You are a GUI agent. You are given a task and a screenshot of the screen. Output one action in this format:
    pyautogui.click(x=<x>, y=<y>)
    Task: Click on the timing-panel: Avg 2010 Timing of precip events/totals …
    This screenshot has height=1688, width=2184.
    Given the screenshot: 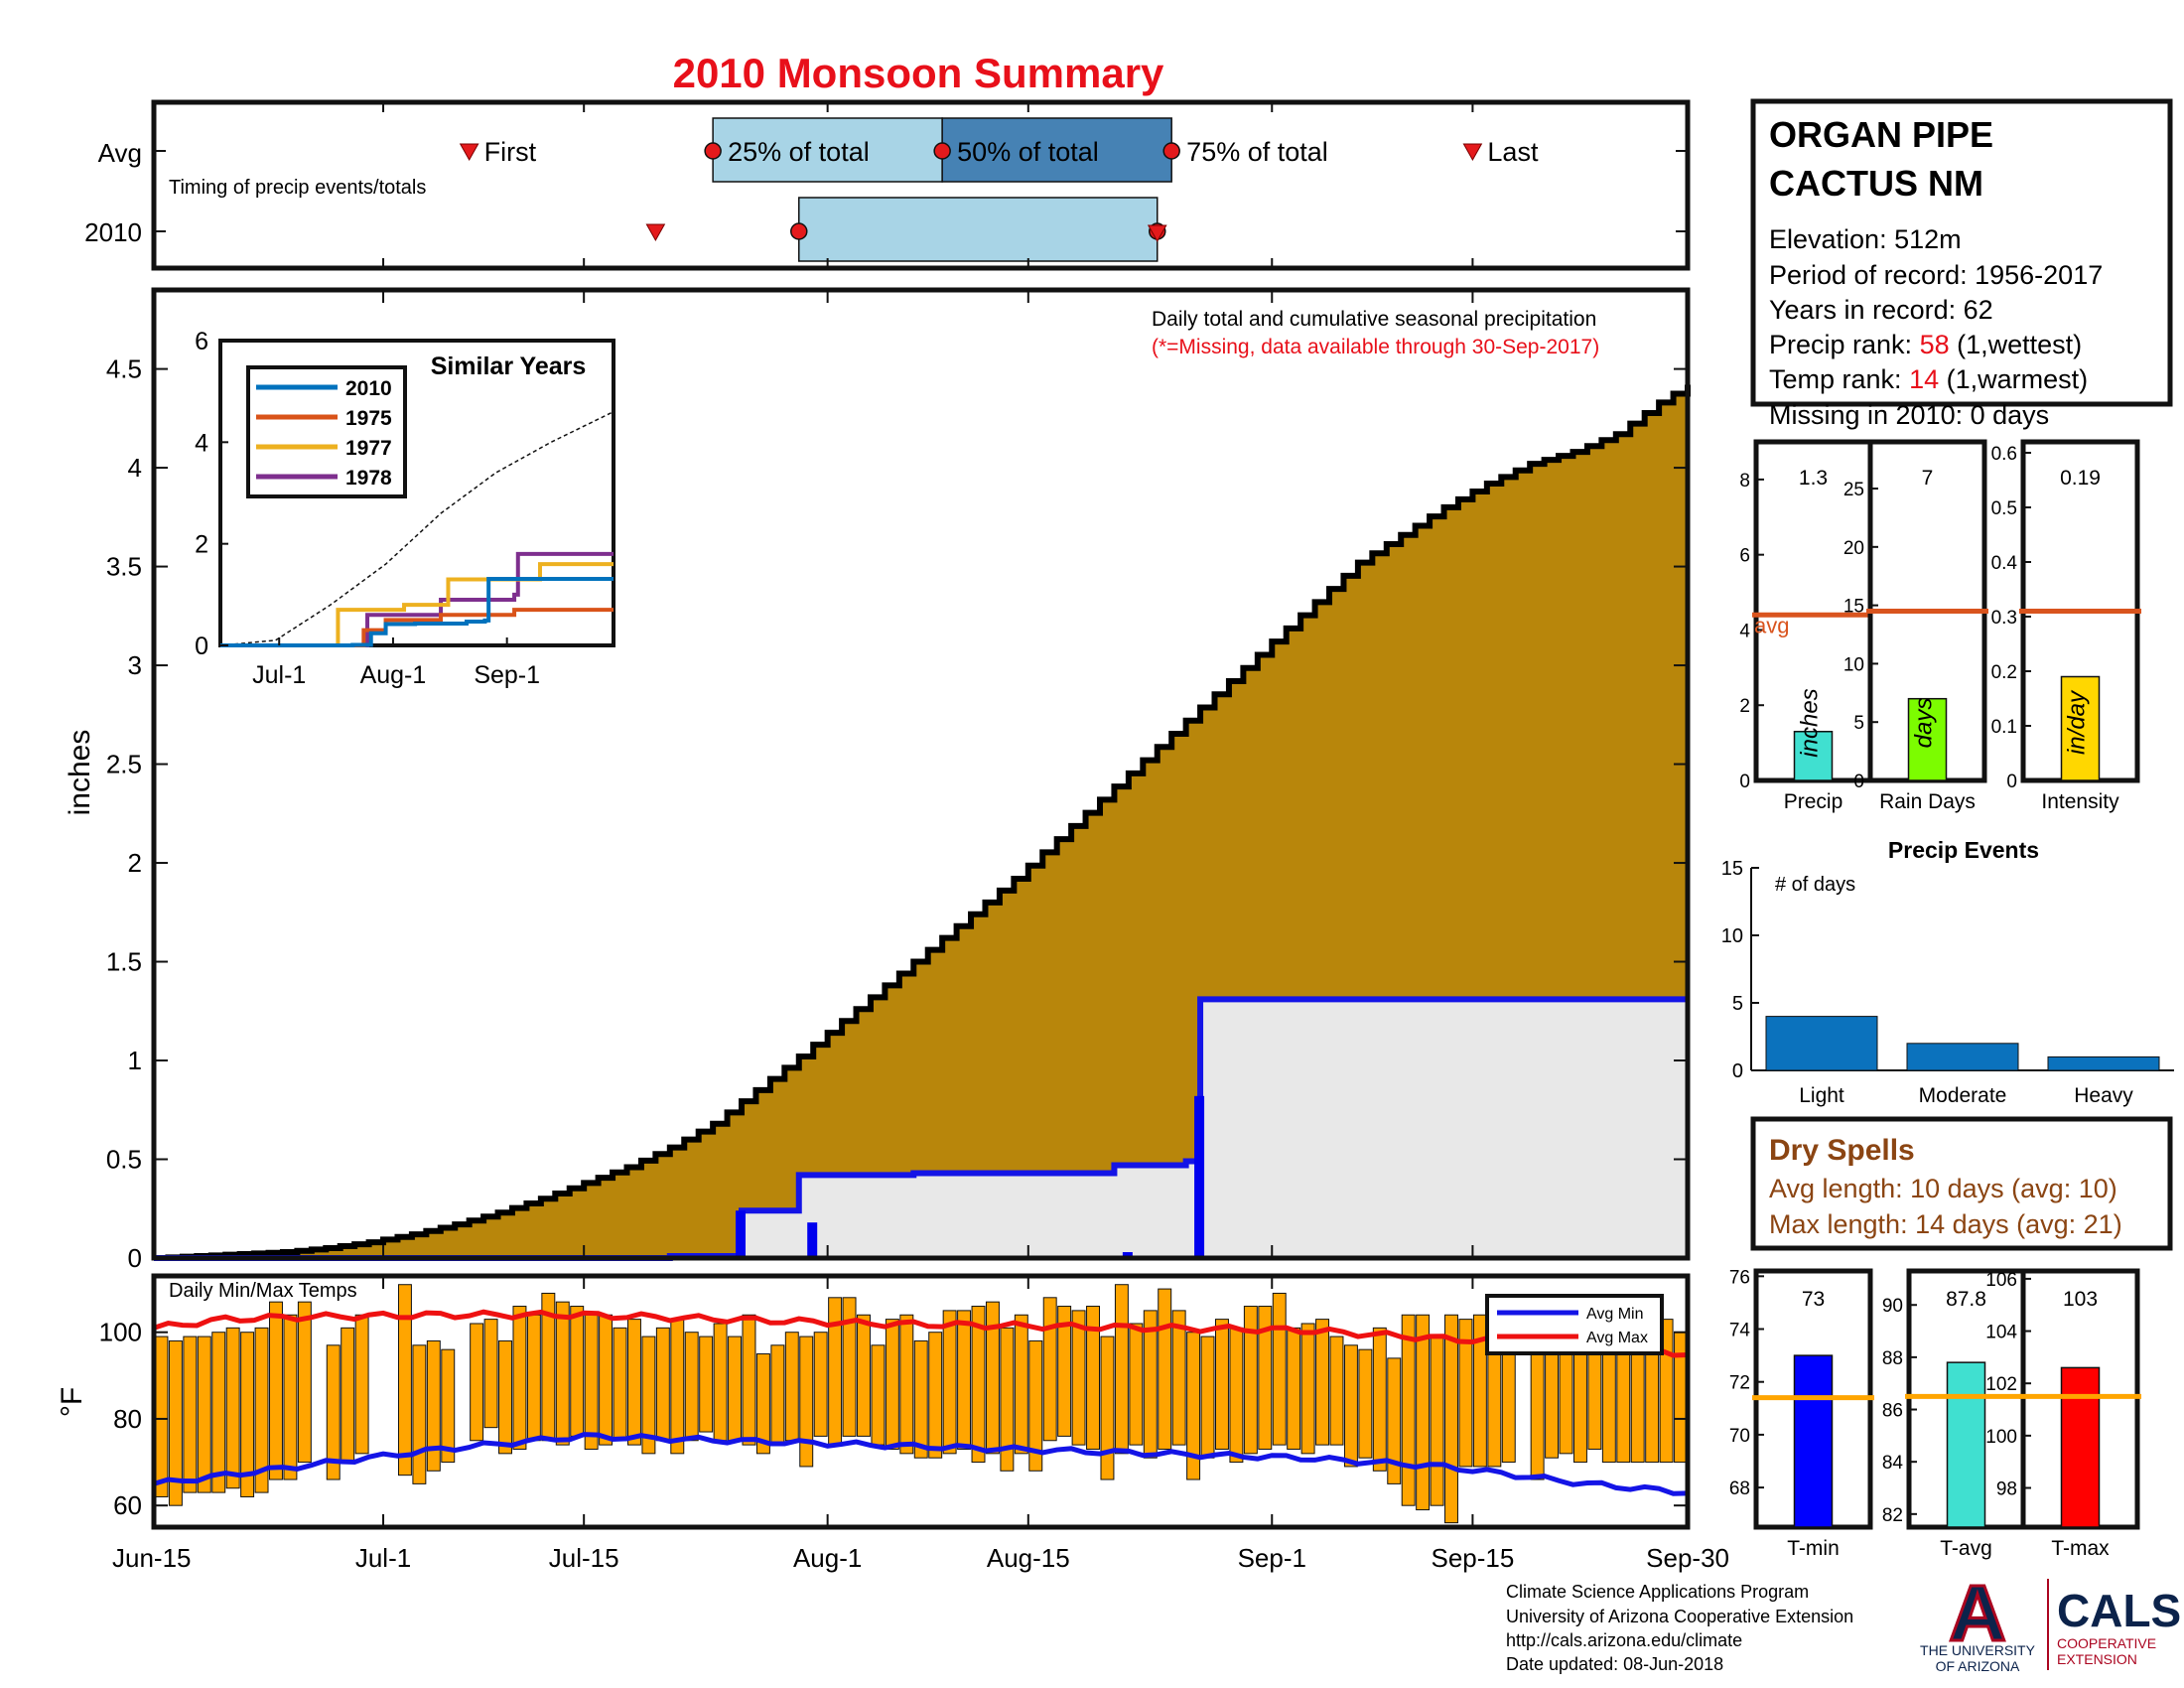 What is the action you would take?
    pyautogui.click(x=887, y=185)
    